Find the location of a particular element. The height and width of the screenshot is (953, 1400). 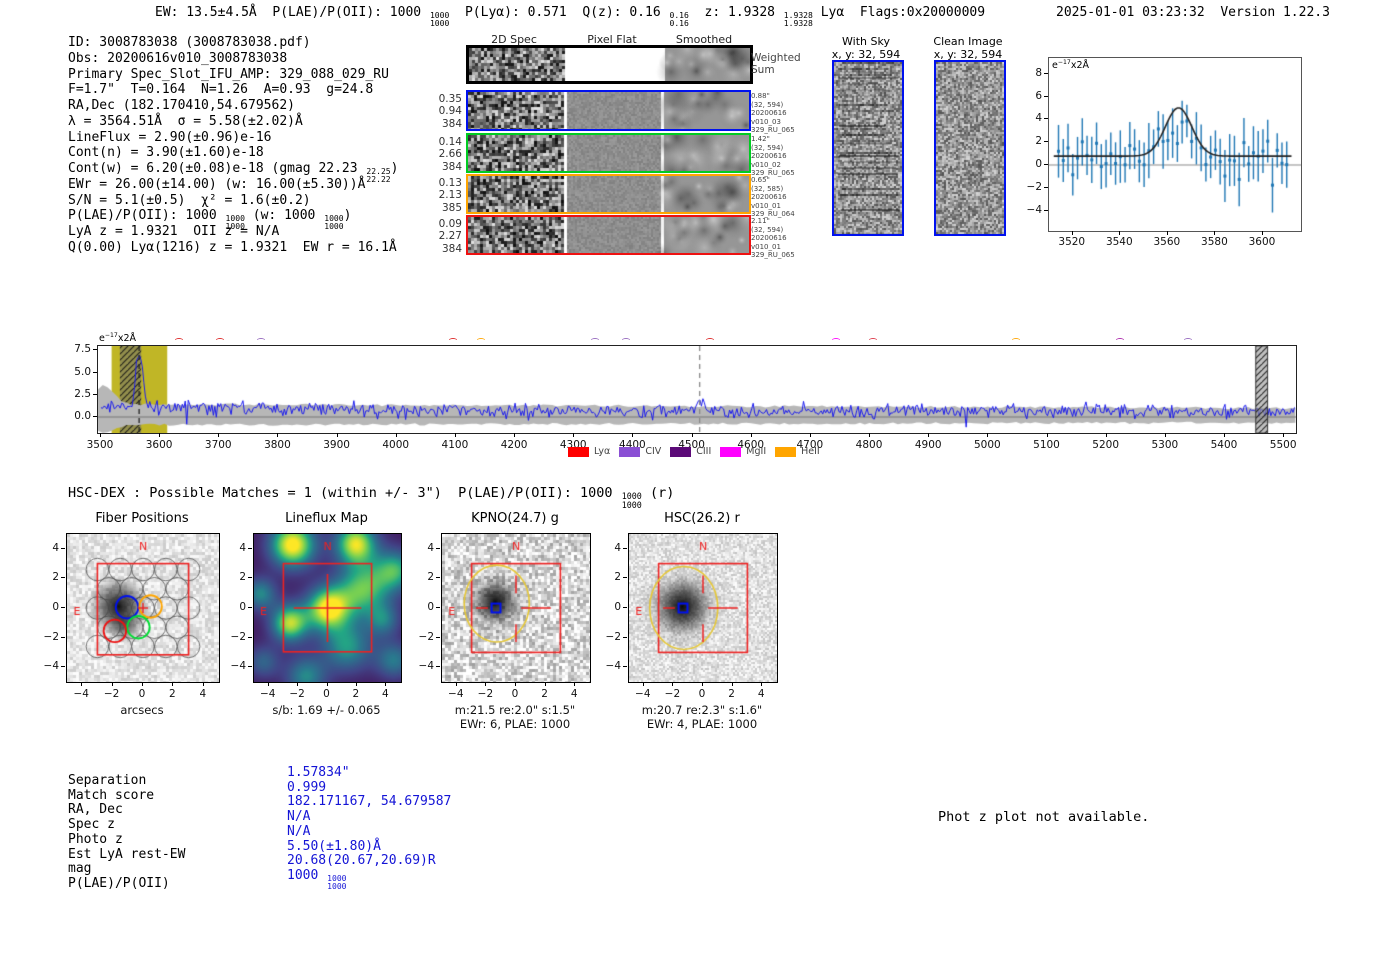

match-table-value: 1.57834" is located at coordinates (318, 772).